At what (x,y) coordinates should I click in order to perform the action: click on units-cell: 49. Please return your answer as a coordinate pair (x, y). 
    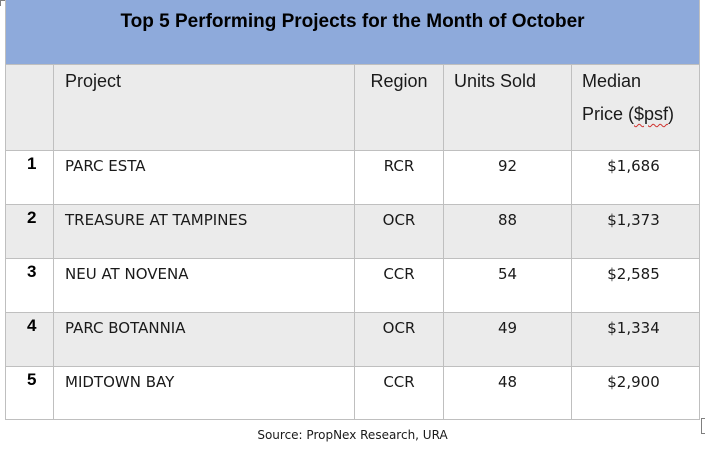
    Looking at the image, I should click on (507, 339).